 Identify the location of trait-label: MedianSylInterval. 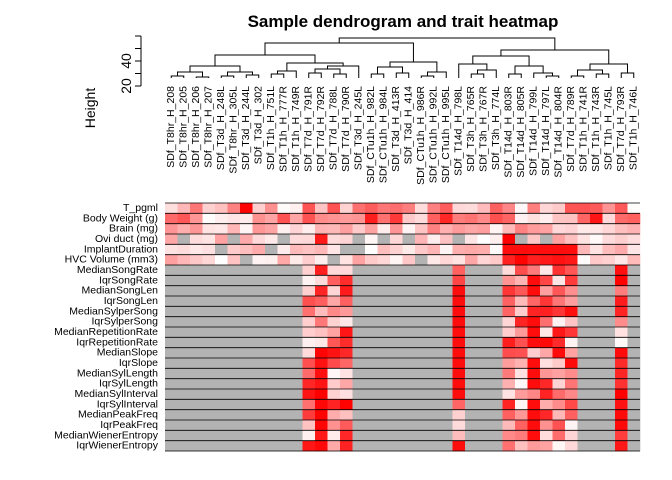
(116, 394).